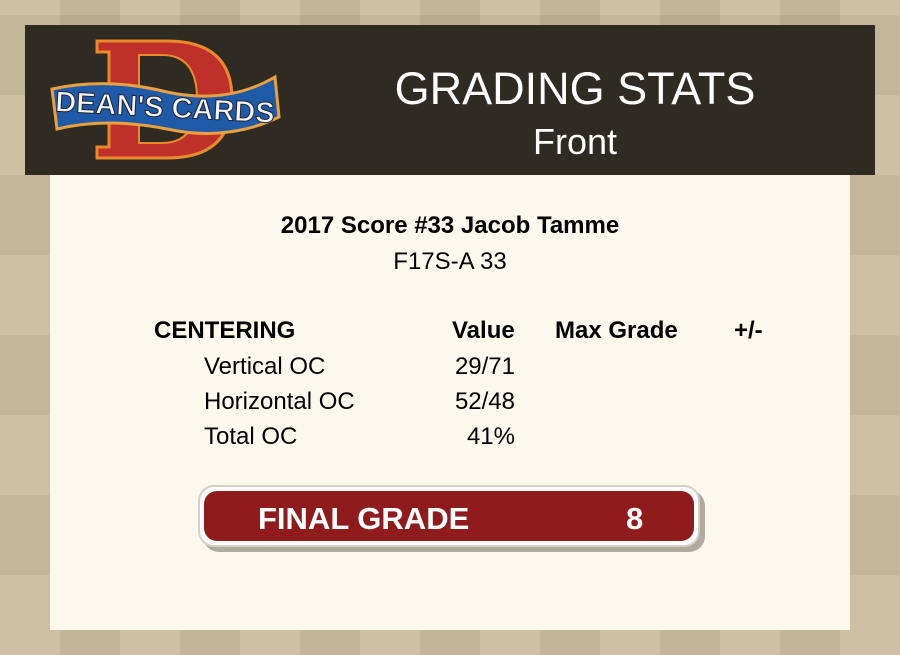 The image size is (900, 655). I want to click on max-grade-header: Max Grade, so click(616, 330).